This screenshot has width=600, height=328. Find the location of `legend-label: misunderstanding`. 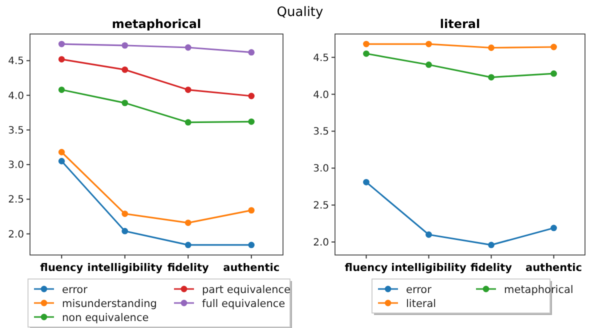

legend-label: misunderstanding is located at coordinates (109, 304).